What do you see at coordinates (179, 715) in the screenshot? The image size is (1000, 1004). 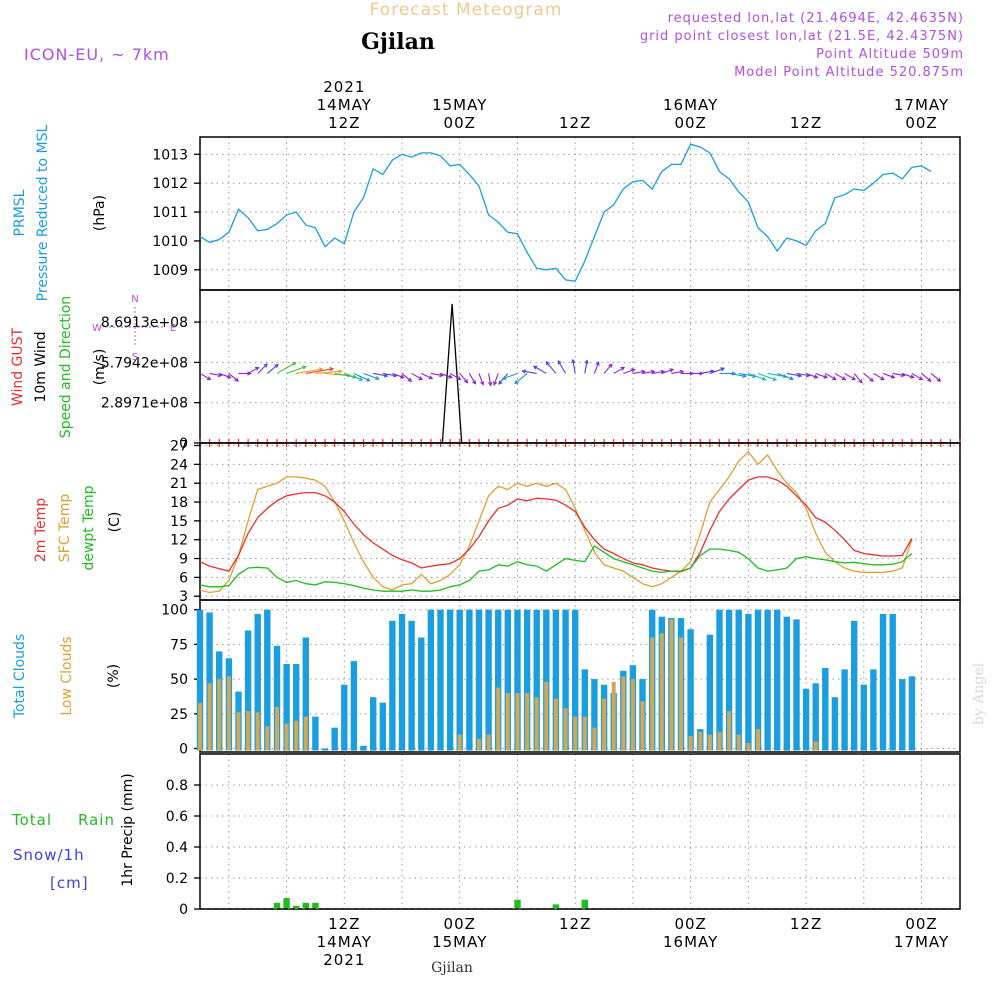 I see `y-tick-label: 25` at bounding box center [179, 715].